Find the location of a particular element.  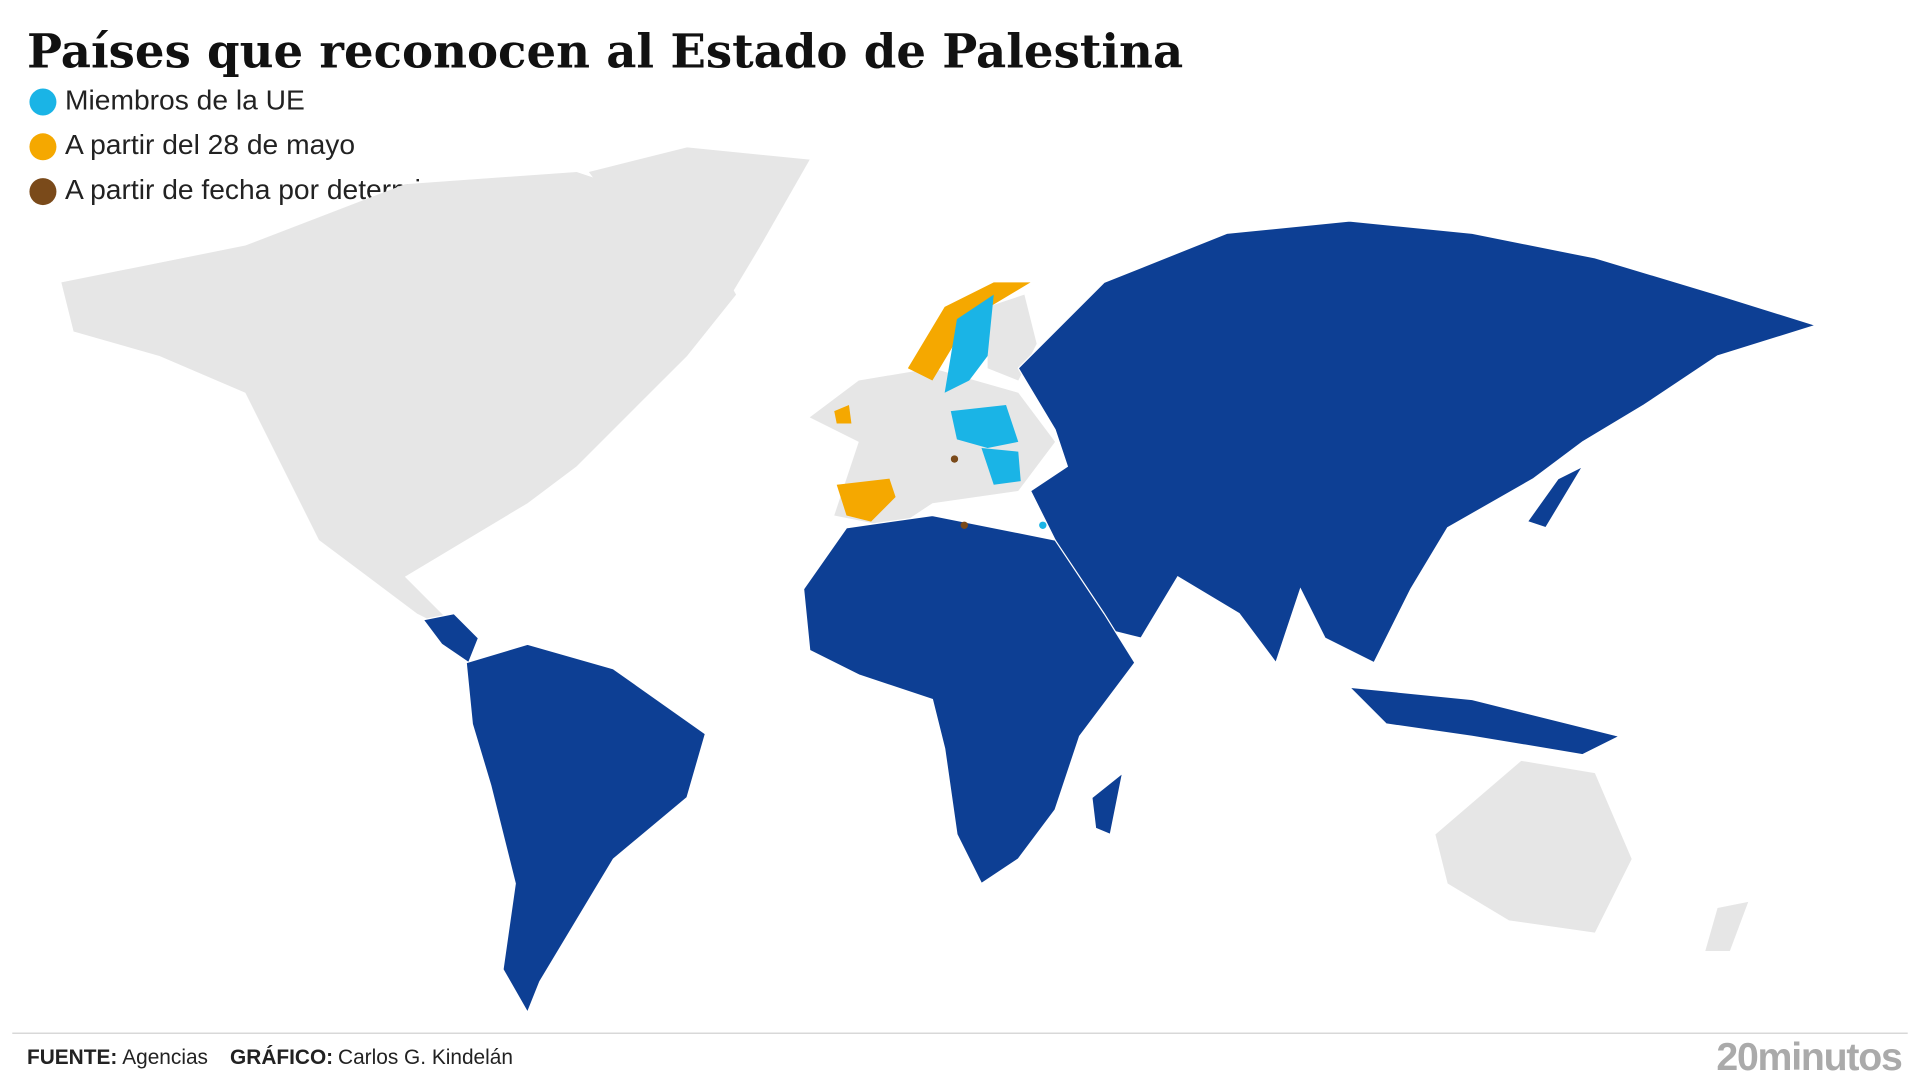

indonesia is located at coordinates (1484, 721).